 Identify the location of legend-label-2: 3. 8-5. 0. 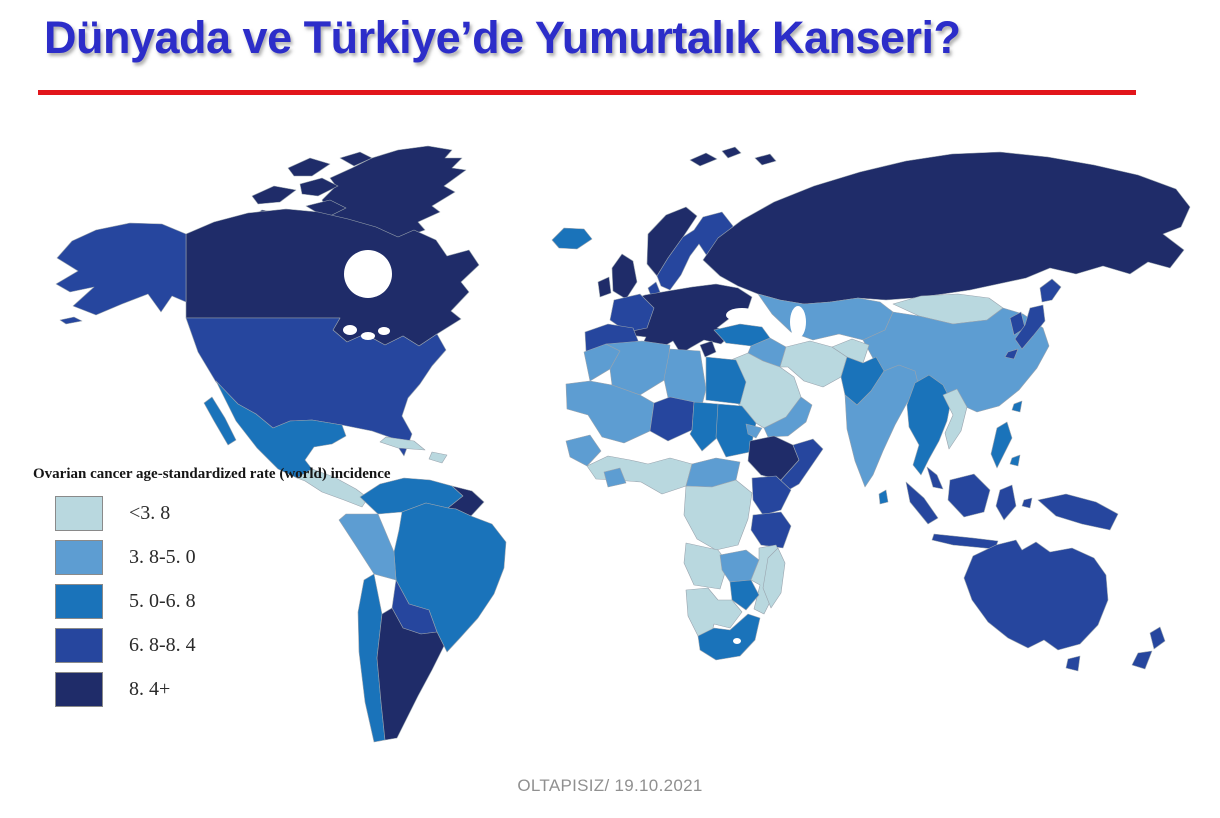
(162, 557).